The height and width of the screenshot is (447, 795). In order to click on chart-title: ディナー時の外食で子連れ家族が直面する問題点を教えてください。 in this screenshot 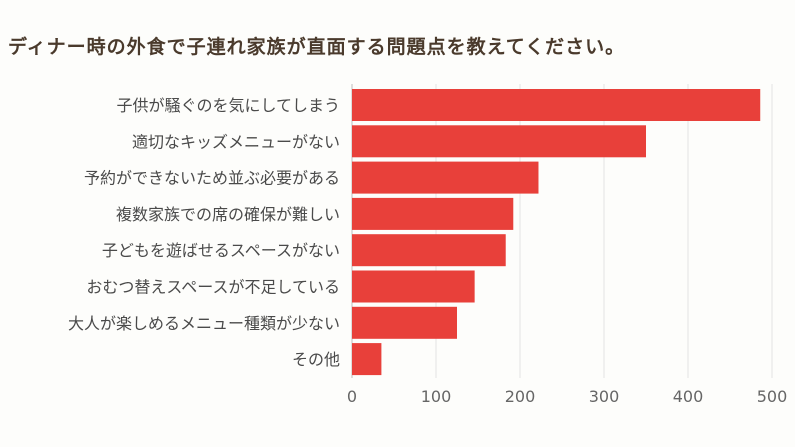, I will do `click(317, 47)`.